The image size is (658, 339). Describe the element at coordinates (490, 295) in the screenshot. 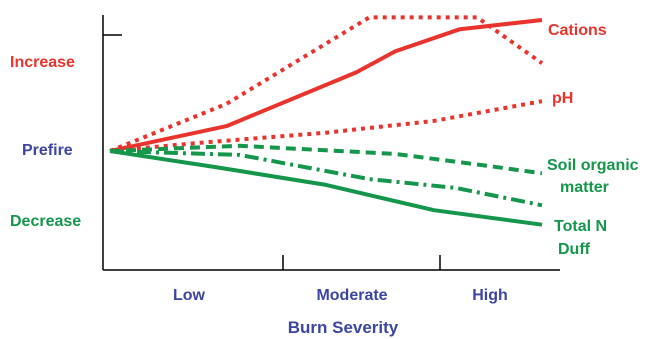

I see `x-tick-label: High` at that location.